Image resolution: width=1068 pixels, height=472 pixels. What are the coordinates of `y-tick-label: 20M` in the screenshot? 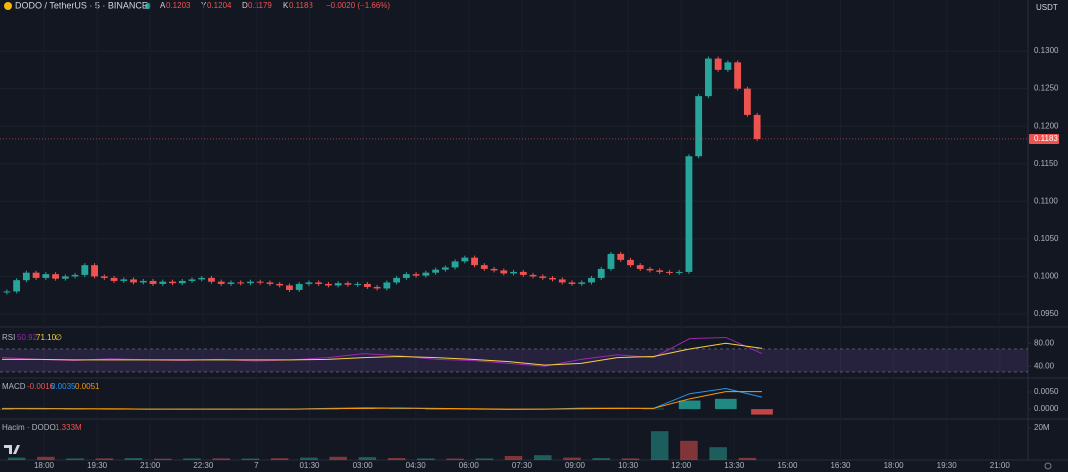 It's located at (1042, 427).